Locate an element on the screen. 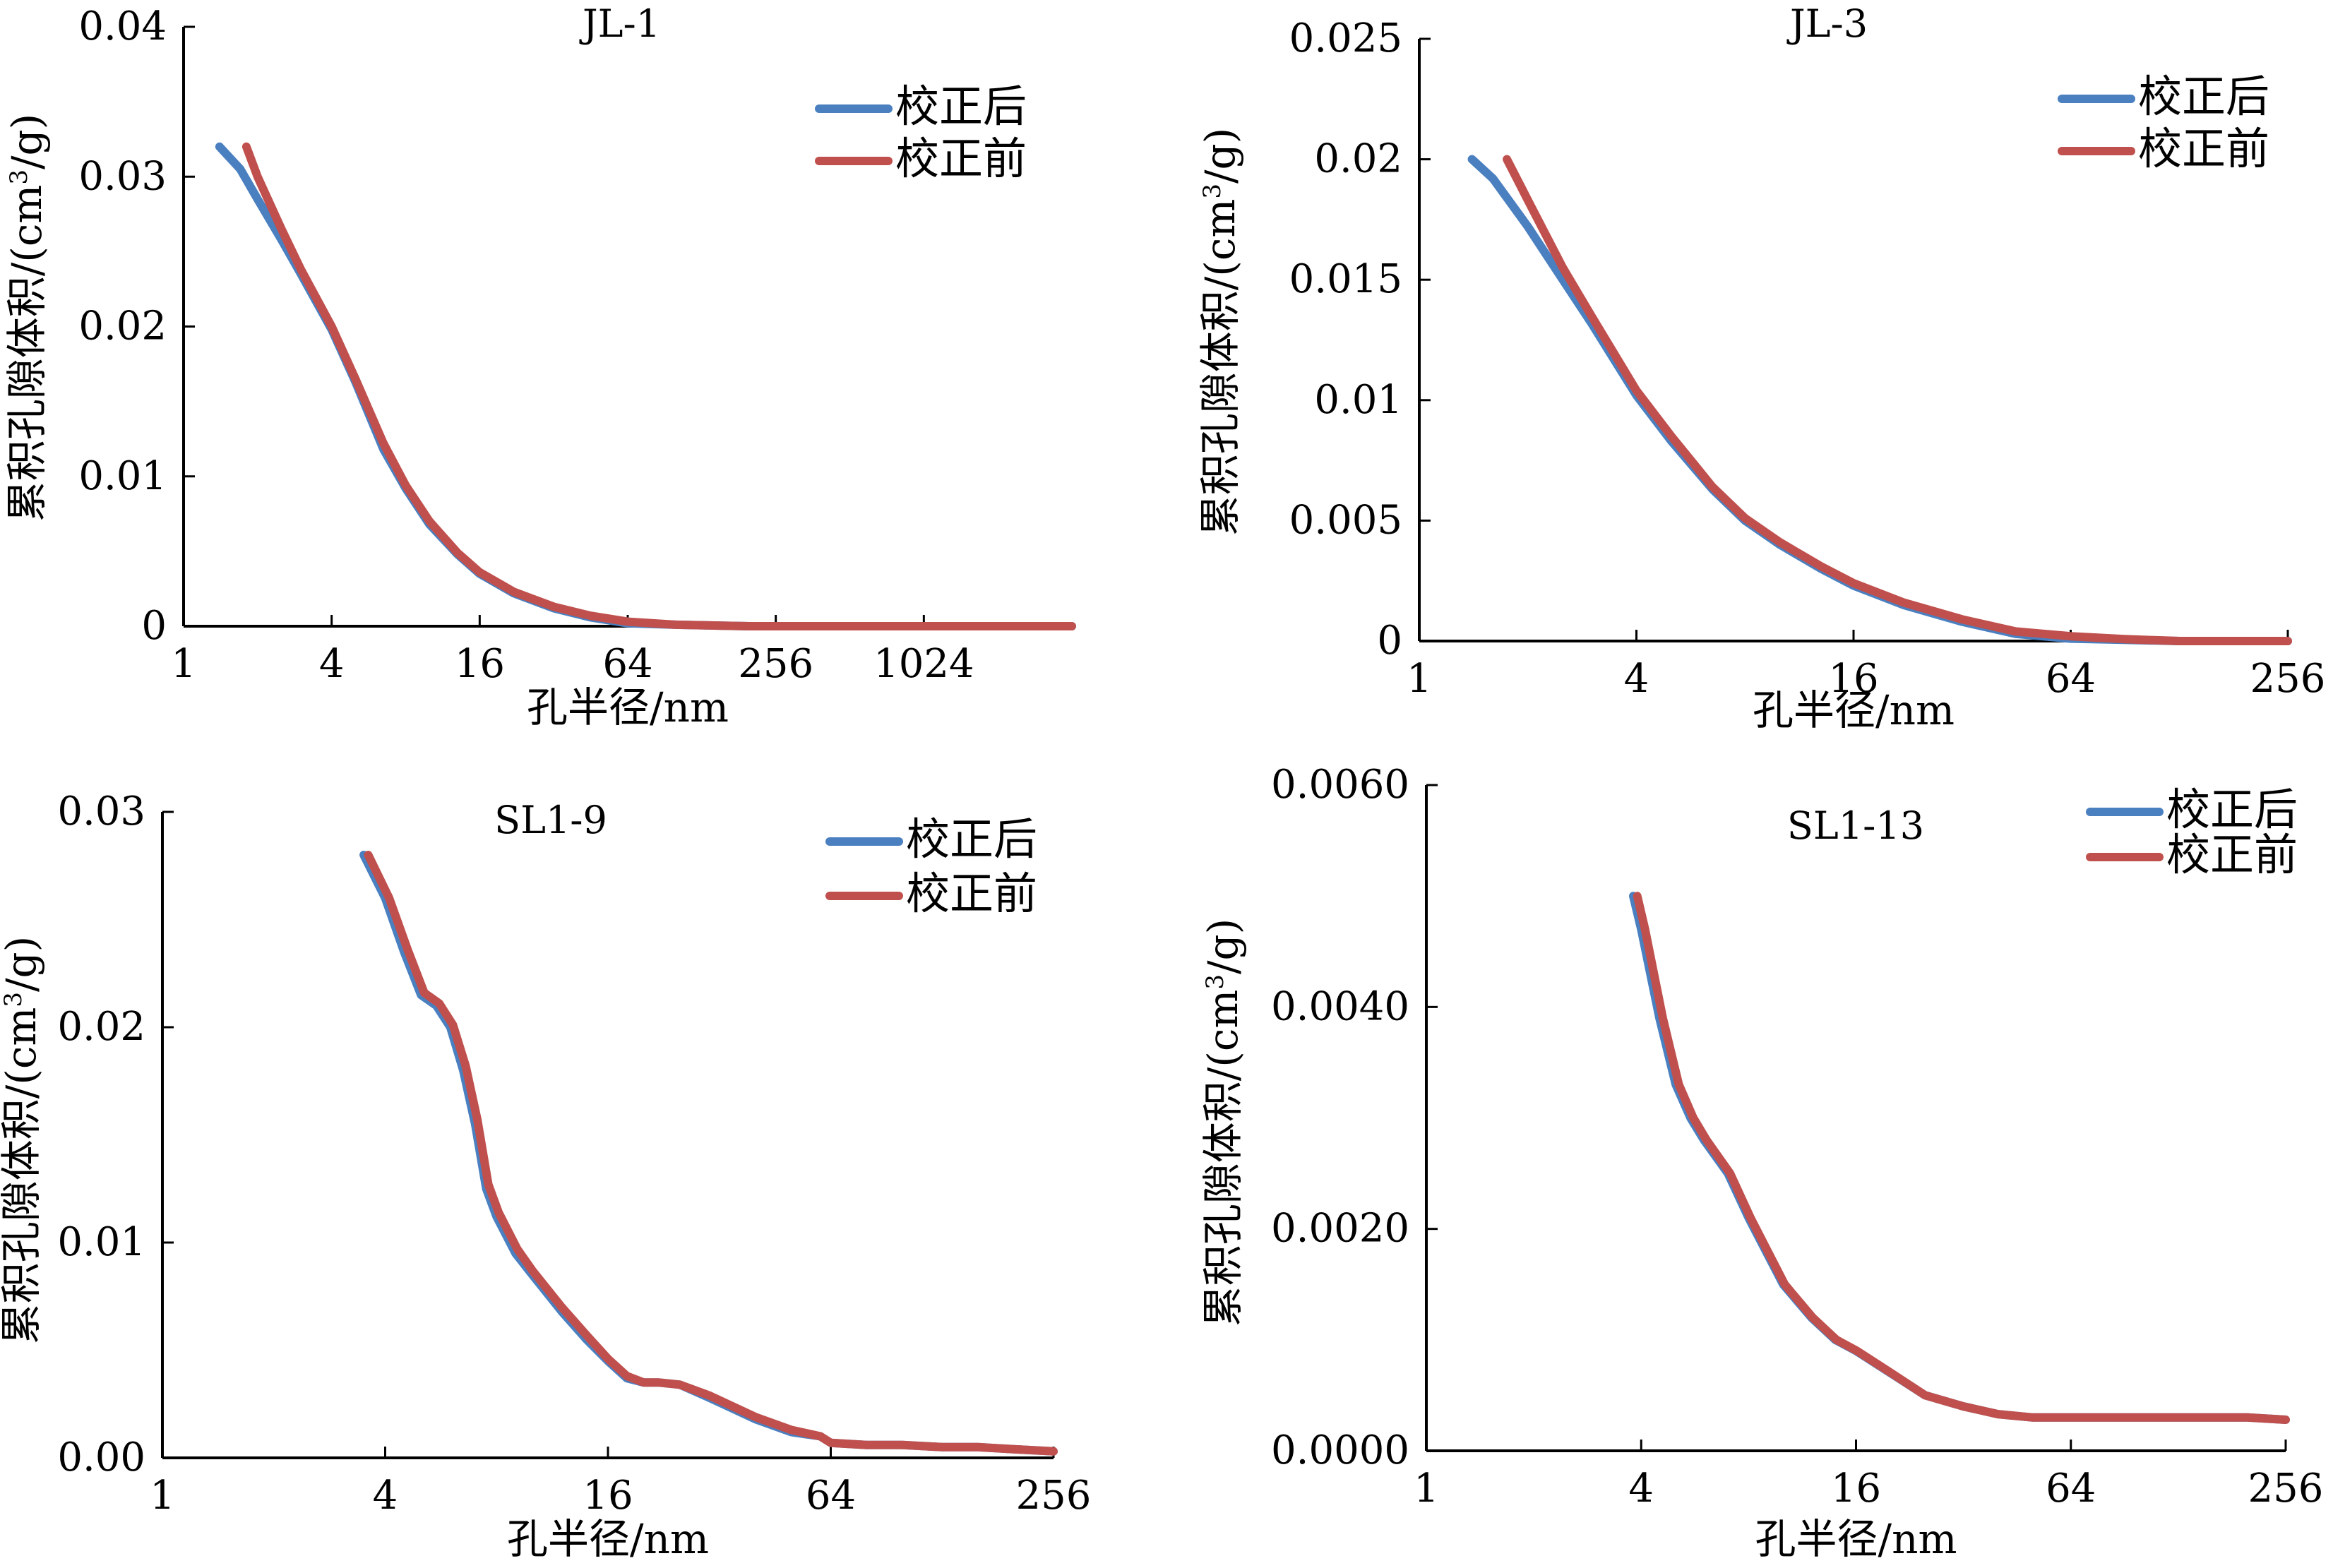 The width and height of the screenshot is (2333, 1568). chart-title: JL-1 is located at coordinates (619, 23).